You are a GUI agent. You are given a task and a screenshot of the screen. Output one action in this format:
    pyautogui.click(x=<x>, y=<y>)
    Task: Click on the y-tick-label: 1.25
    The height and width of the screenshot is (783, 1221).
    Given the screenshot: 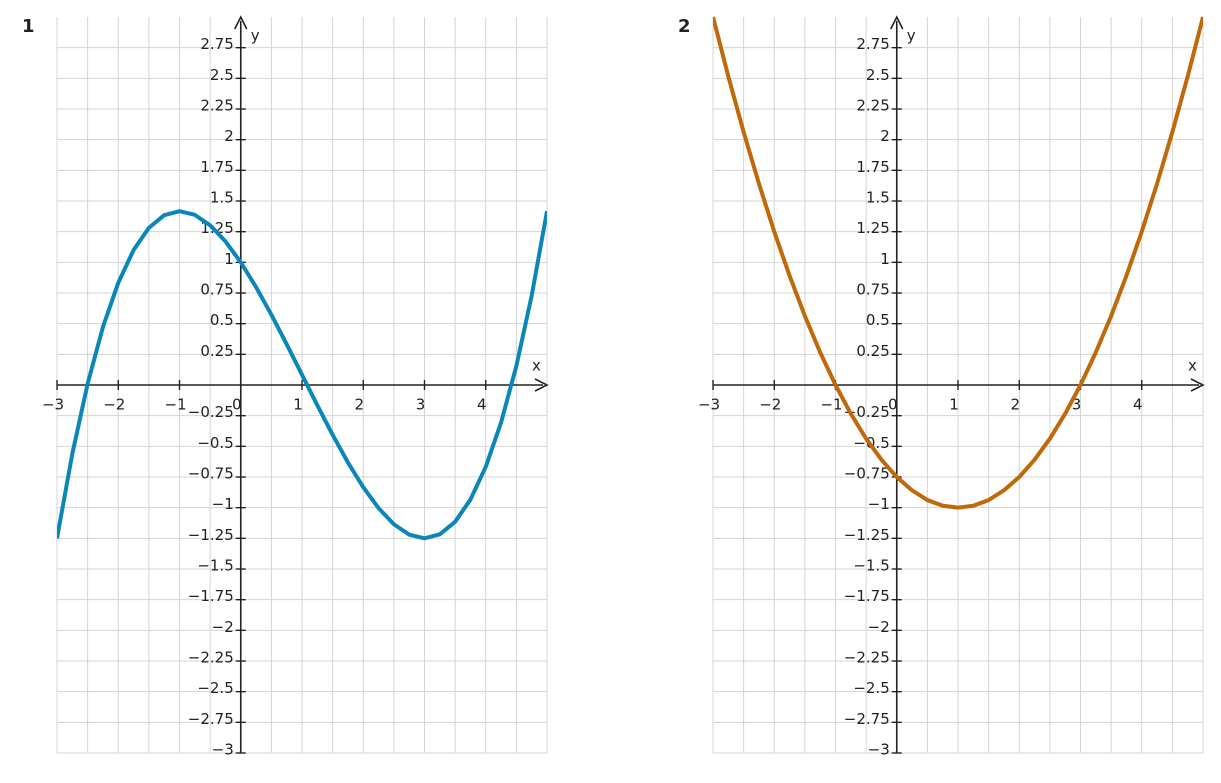 What is the action you would take?
    pyautogui.click(x=872, y=228)
    